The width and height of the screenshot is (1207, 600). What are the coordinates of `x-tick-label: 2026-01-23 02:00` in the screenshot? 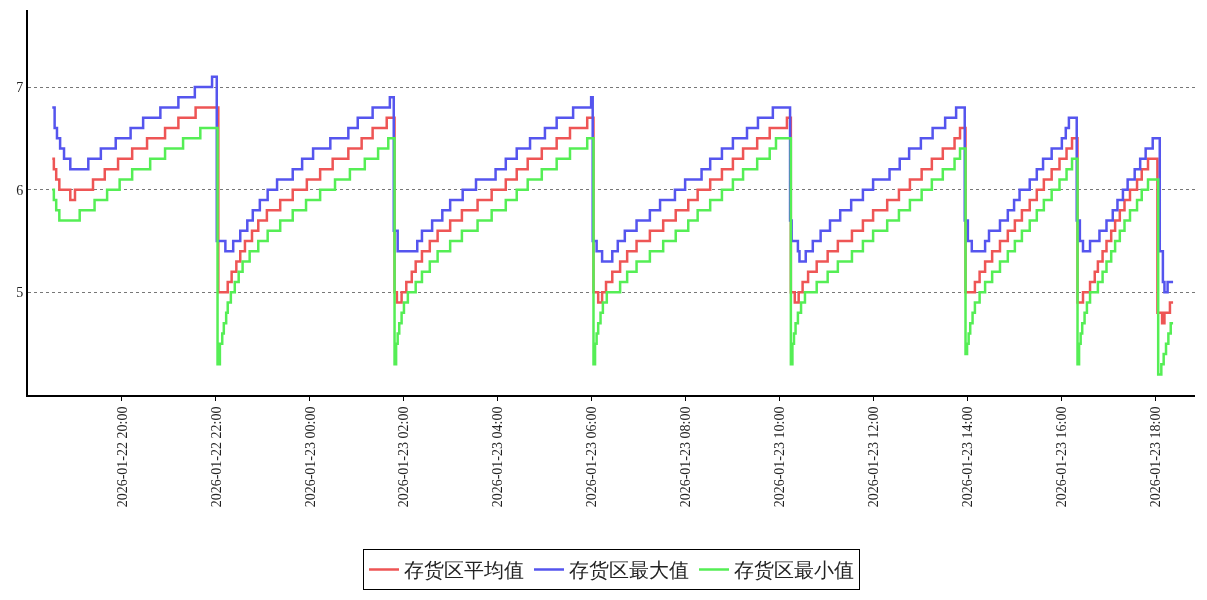 It's located at (404, 457).